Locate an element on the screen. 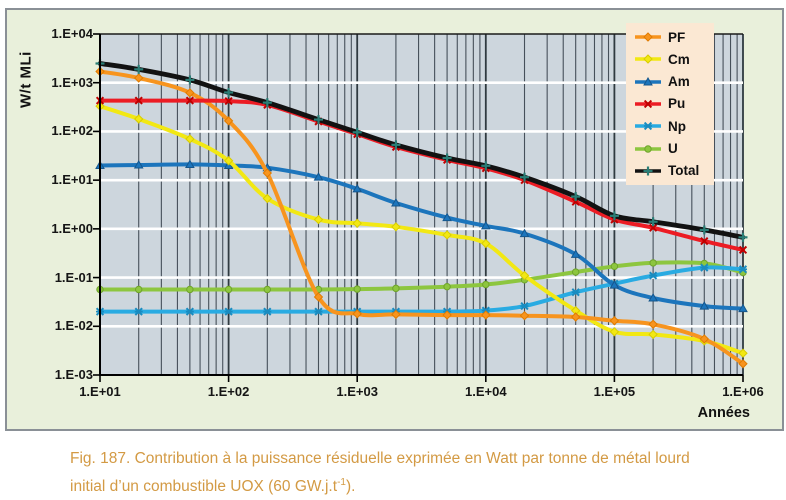 The image size is (786, 500). legend-label: Np is located at coordinates (677, 126).